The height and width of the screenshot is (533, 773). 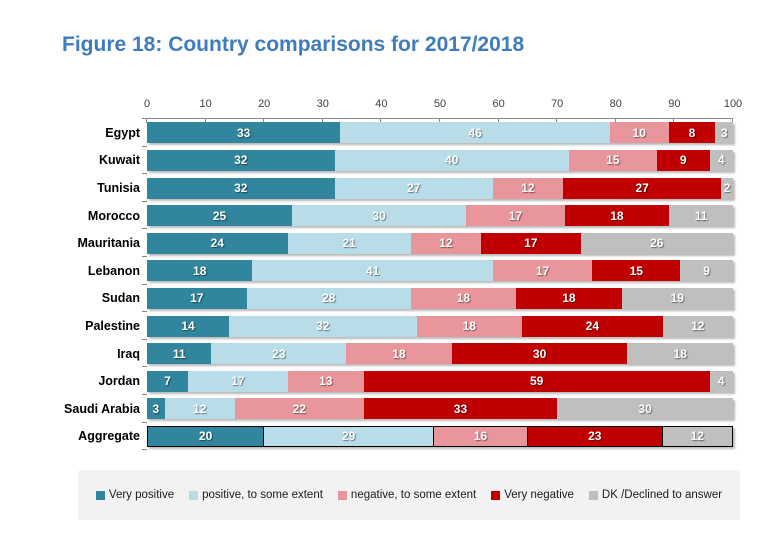 What do you see at coordinates (134, 495) in the screenshot?
I see `legend-item: Very positive` at bounding box center [134, 495].